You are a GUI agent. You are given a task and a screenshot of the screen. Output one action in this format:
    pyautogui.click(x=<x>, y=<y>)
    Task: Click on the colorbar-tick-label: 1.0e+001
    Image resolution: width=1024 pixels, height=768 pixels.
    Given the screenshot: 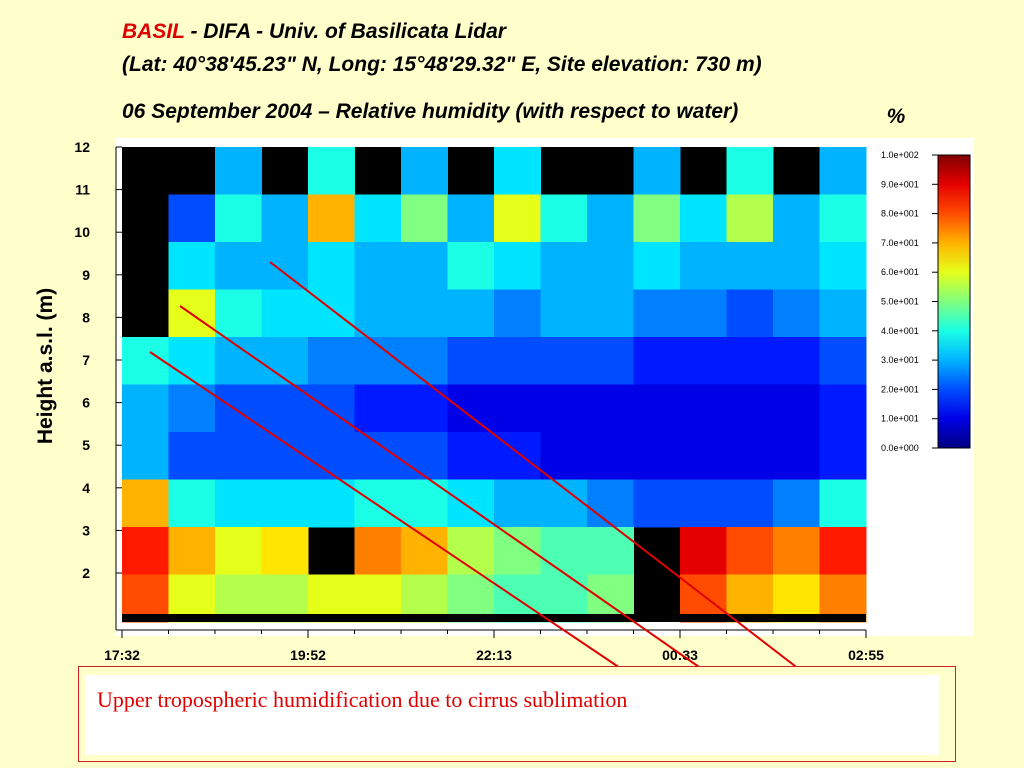 What is the action you would take?
    pyautogui.click(x=900, y=419)
    